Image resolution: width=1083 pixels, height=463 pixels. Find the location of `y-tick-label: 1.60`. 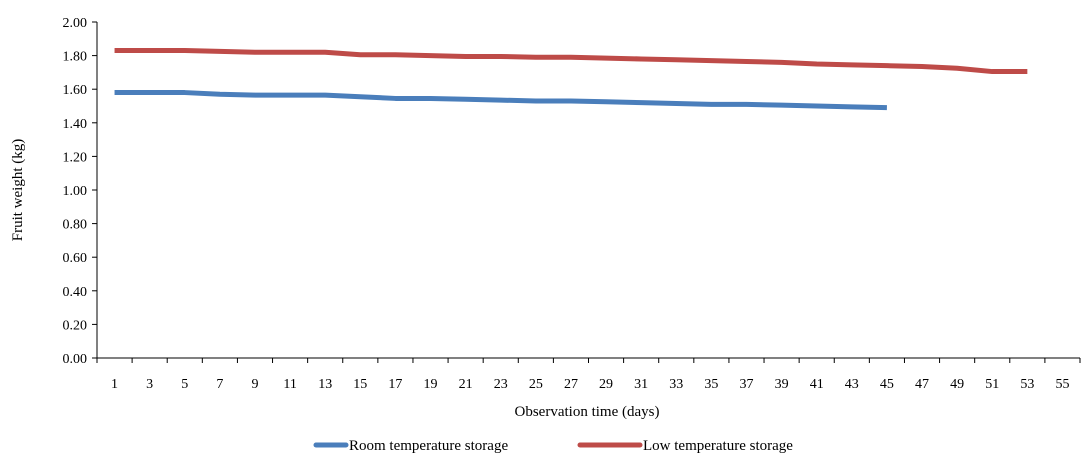

y-tick-label: 1.60 is located at coordinates (75, 90).